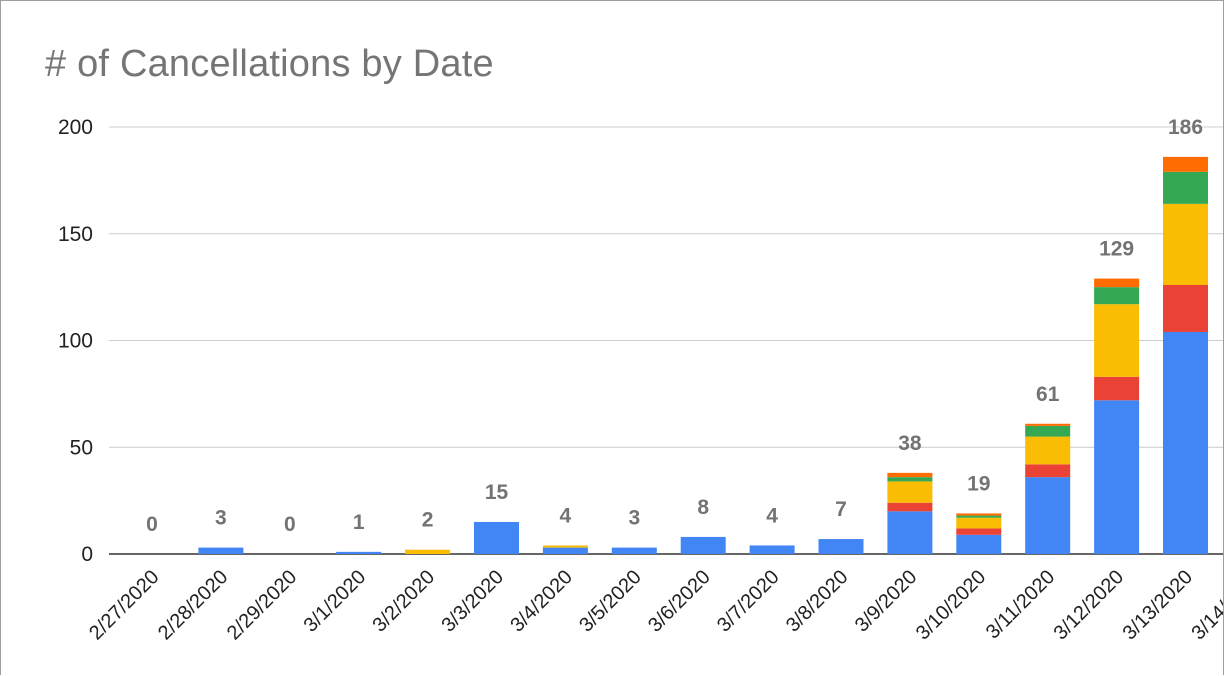  What do you see at coordinates (472, 601) in the screenshot?
I see `x-tick-label: 3/3/2020` at bounding box center [472, 601].